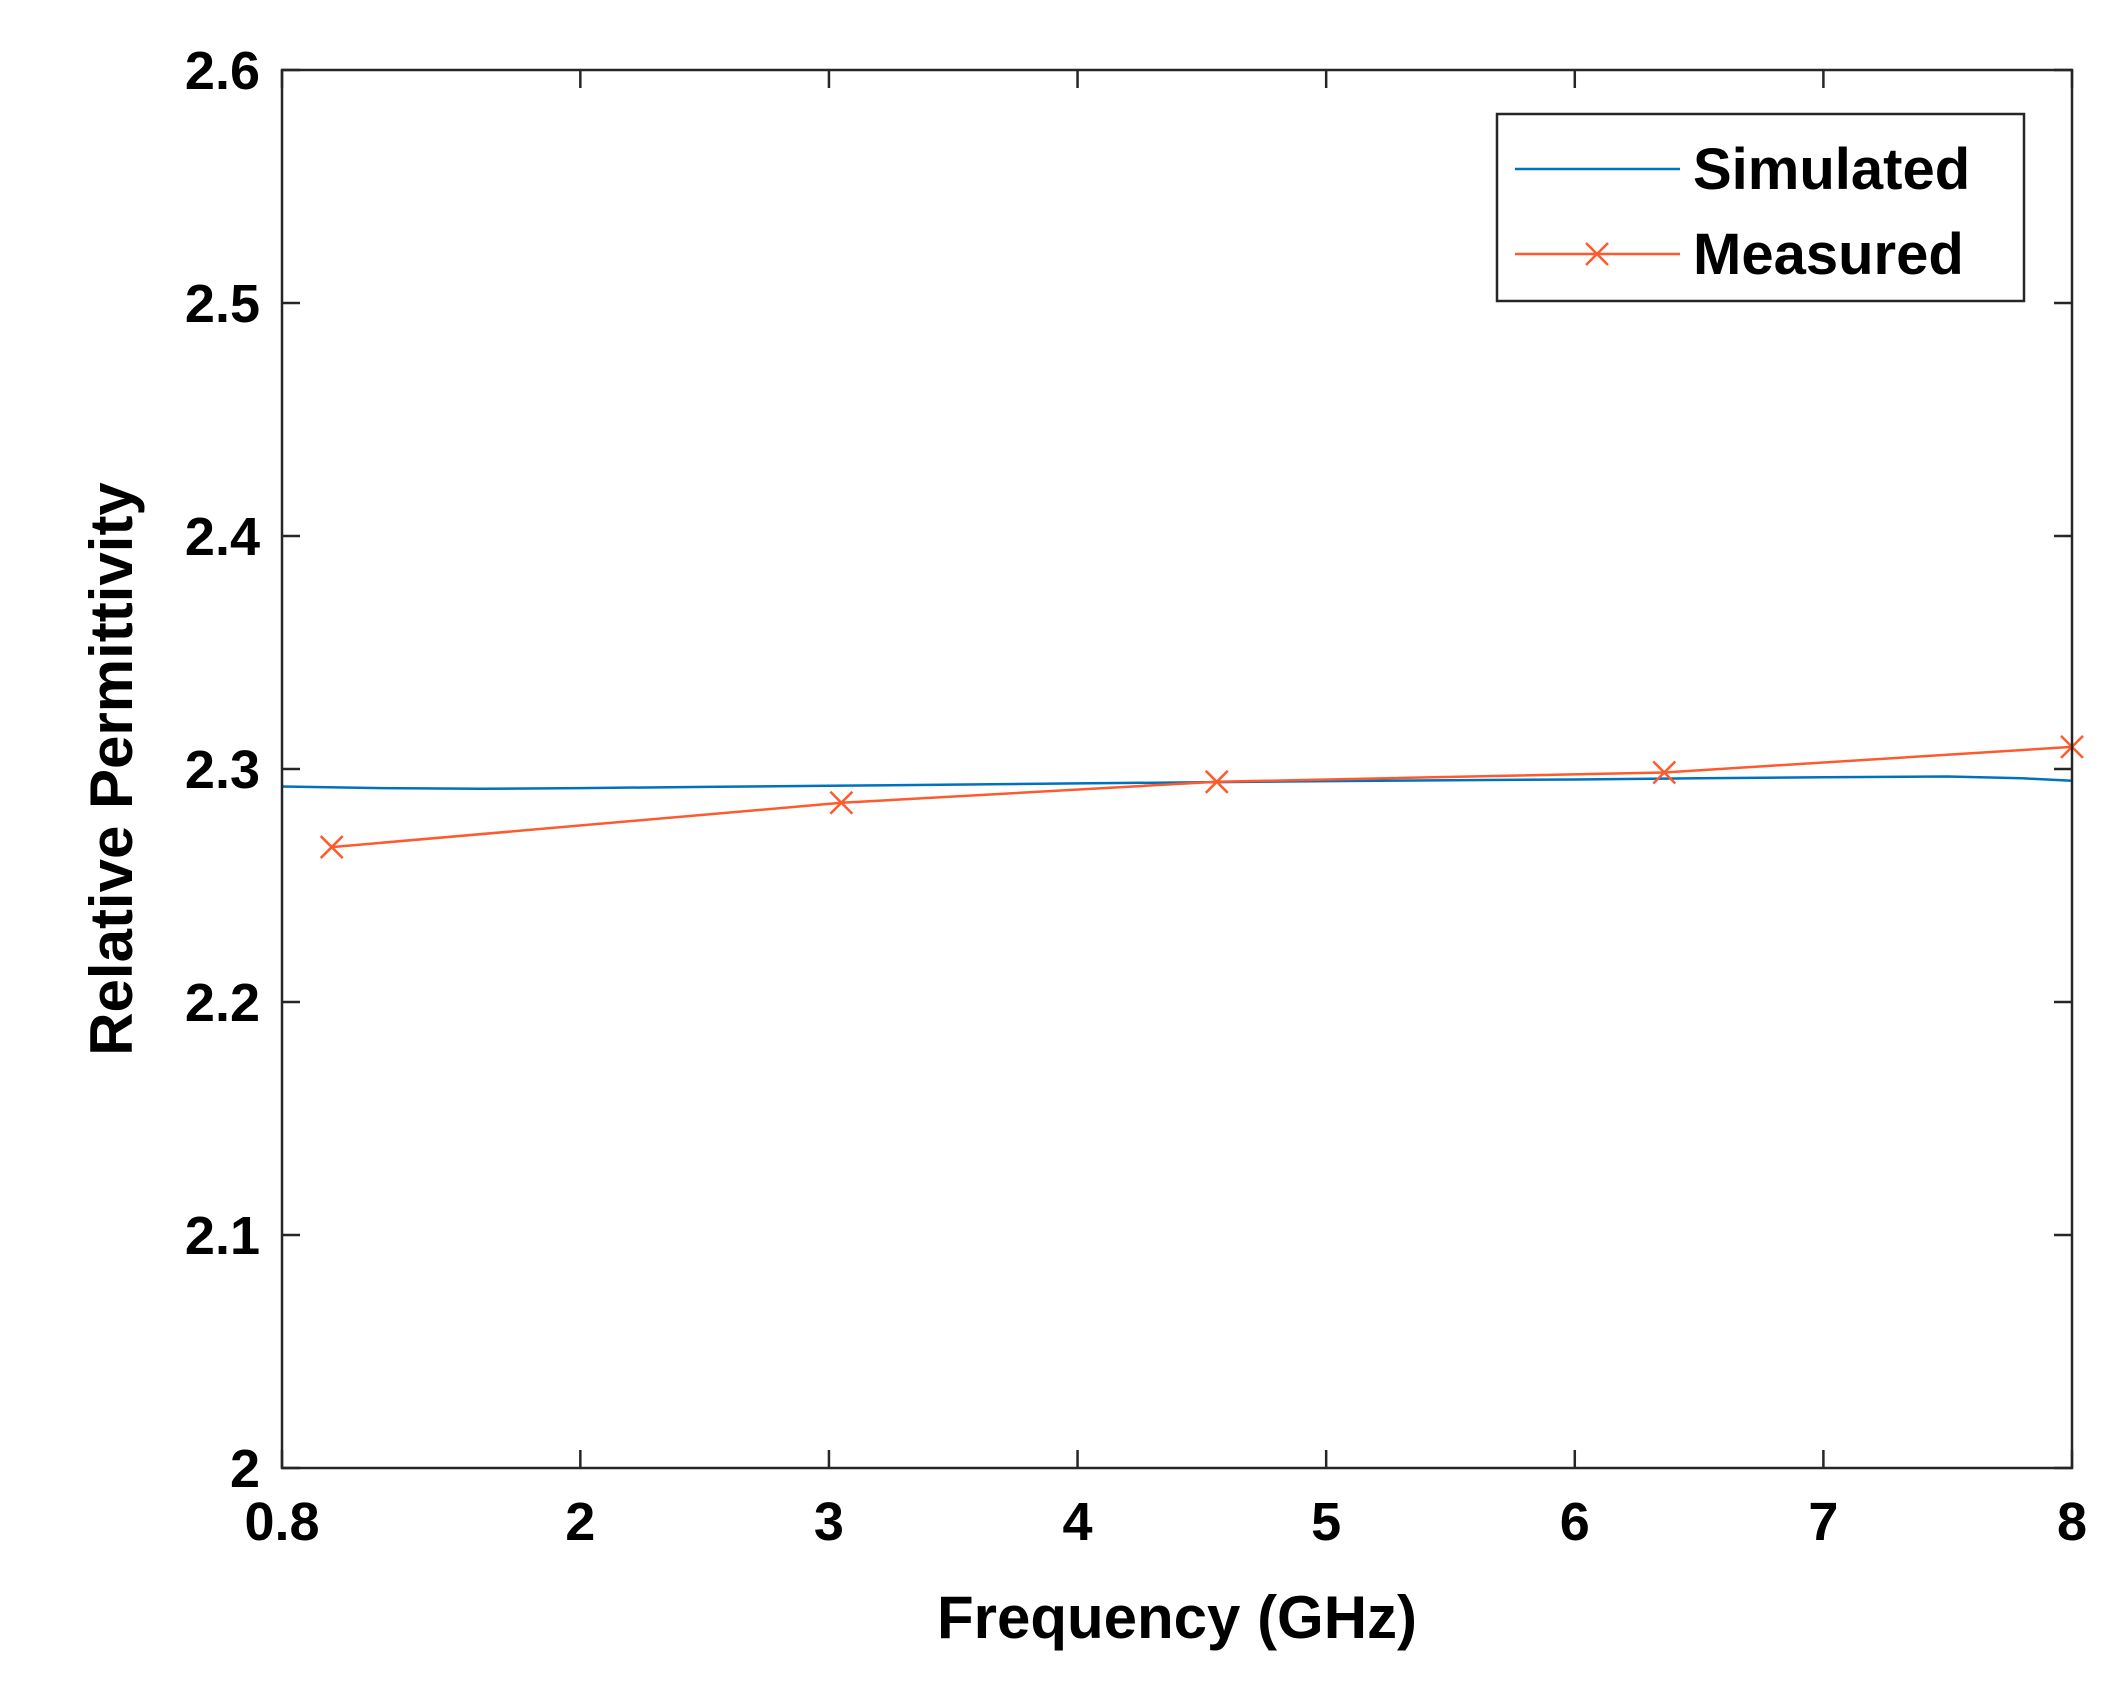 This screenshot has width=2112, height=1684. Describe the element at coordinates (1828, 254) in the screenshot. I see `legend-label-measured: Measured` at that location.